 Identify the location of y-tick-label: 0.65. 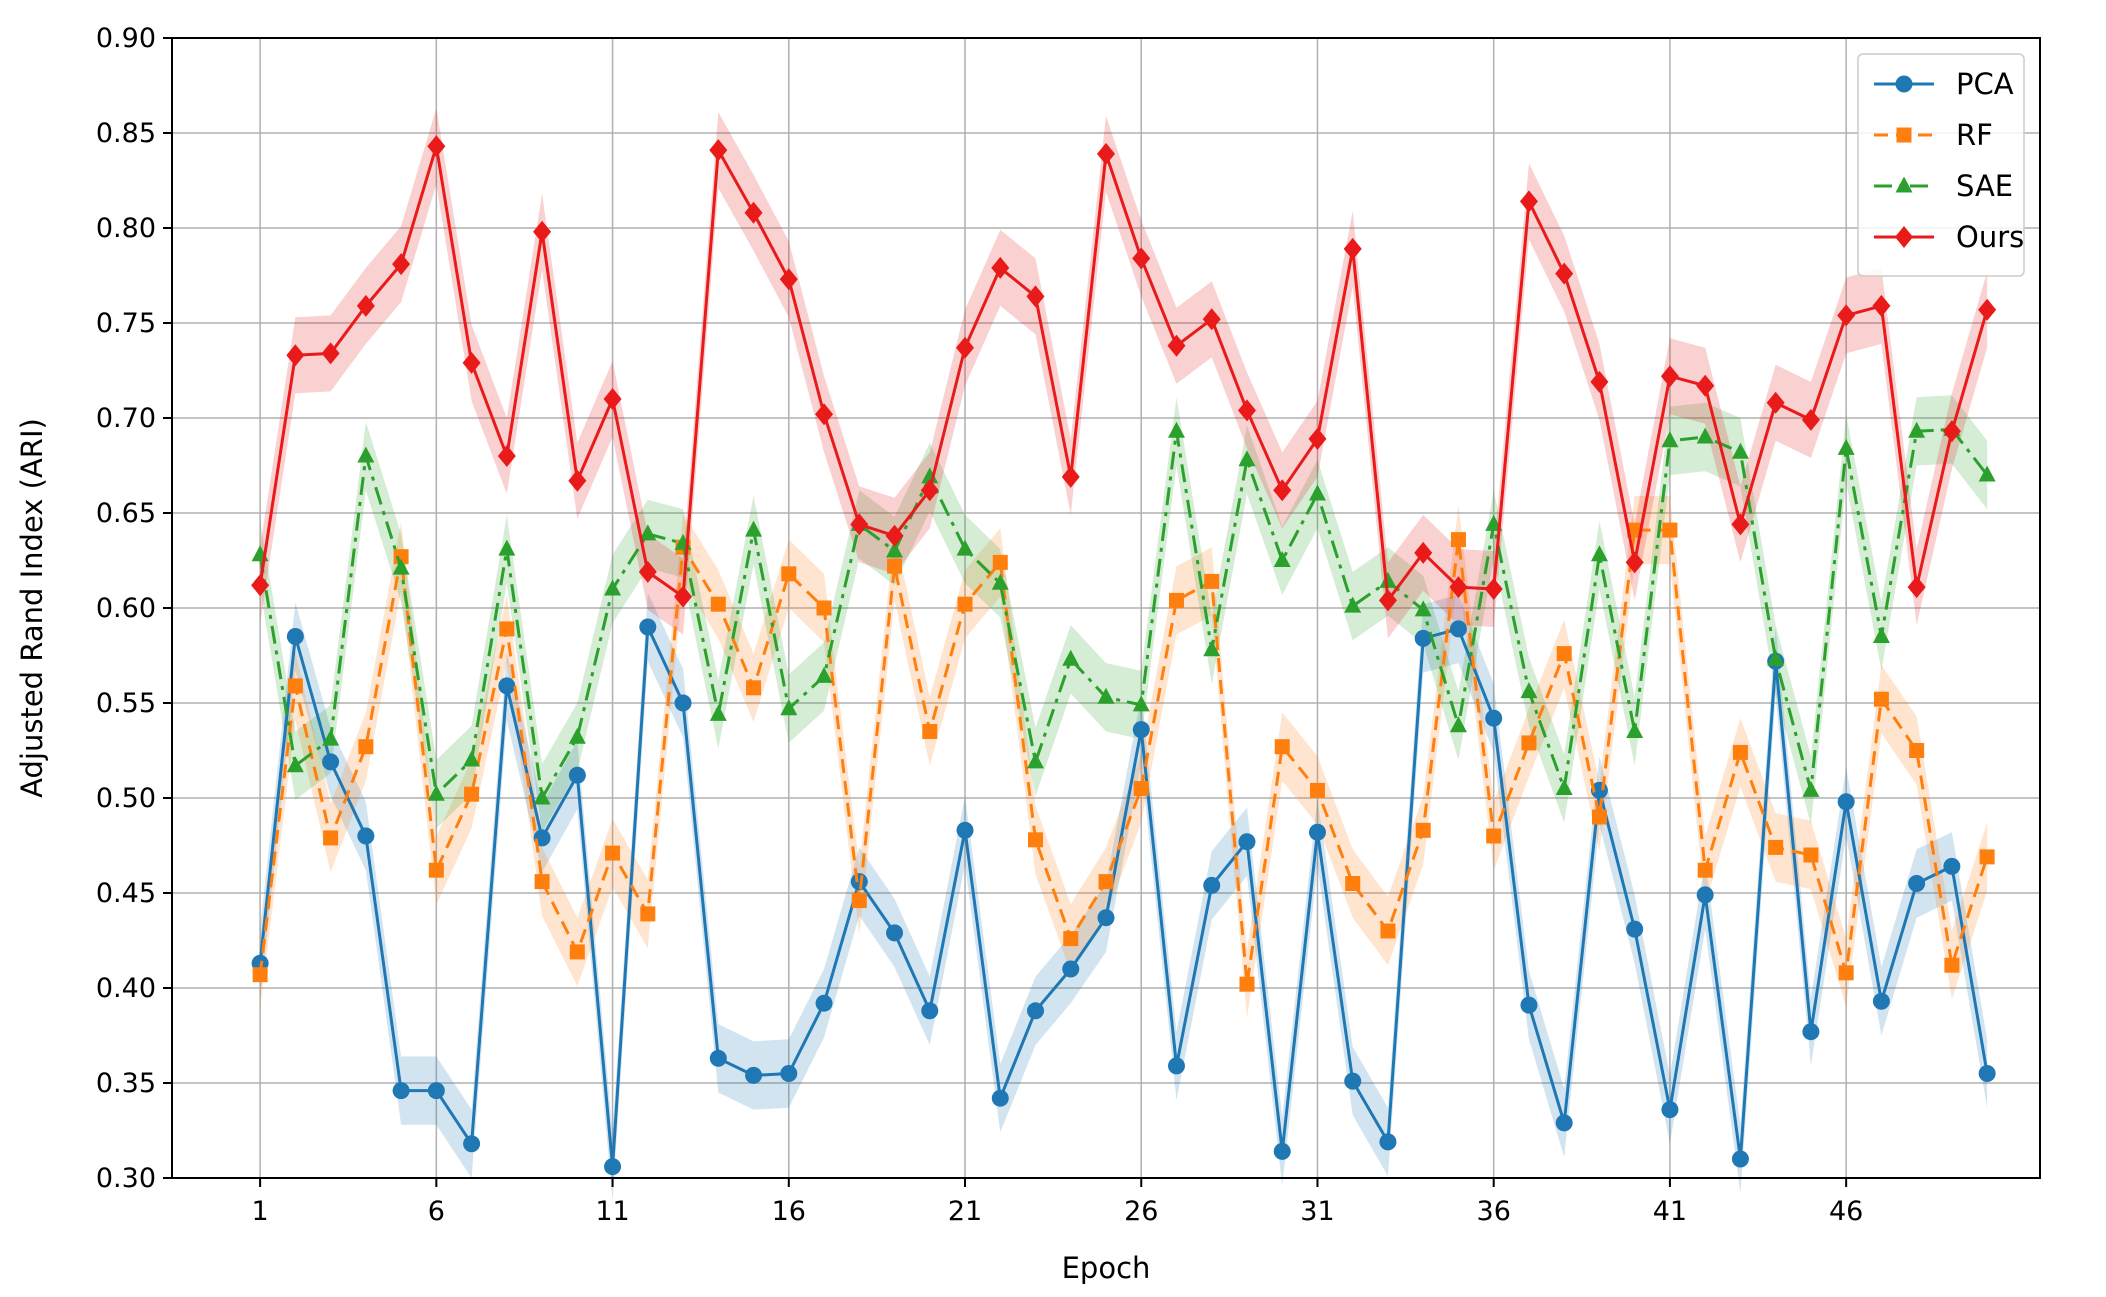
(126, 513).